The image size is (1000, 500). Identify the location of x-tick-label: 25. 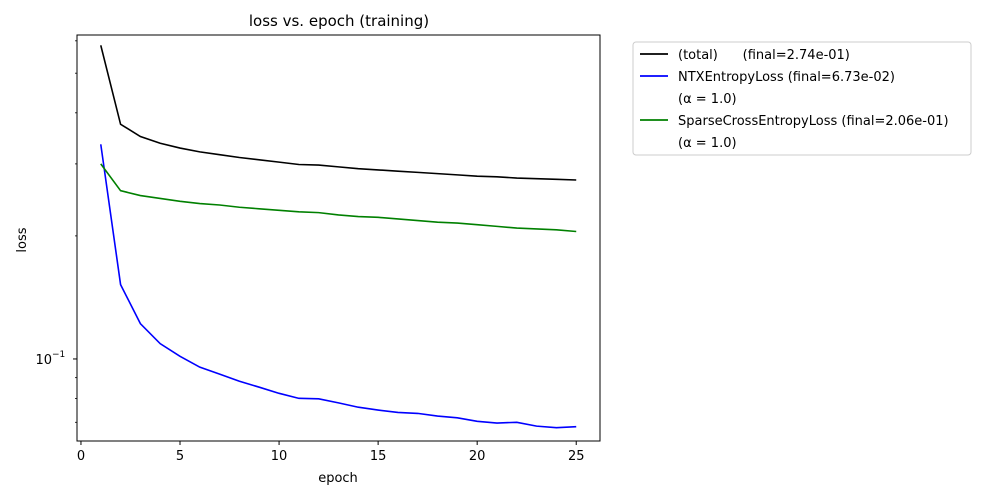
(576, 456).